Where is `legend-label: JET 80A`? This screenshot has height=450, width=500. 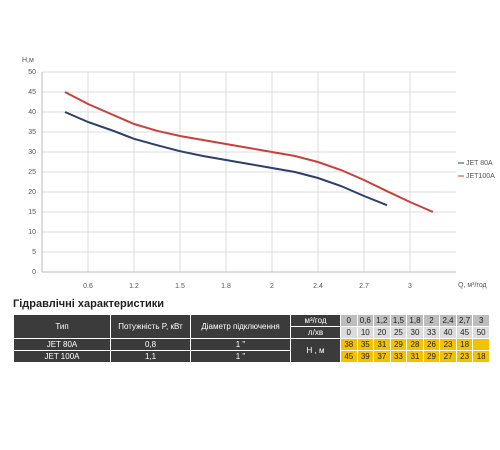 legend-label: JET 80A is located at coordinates (479, 163).